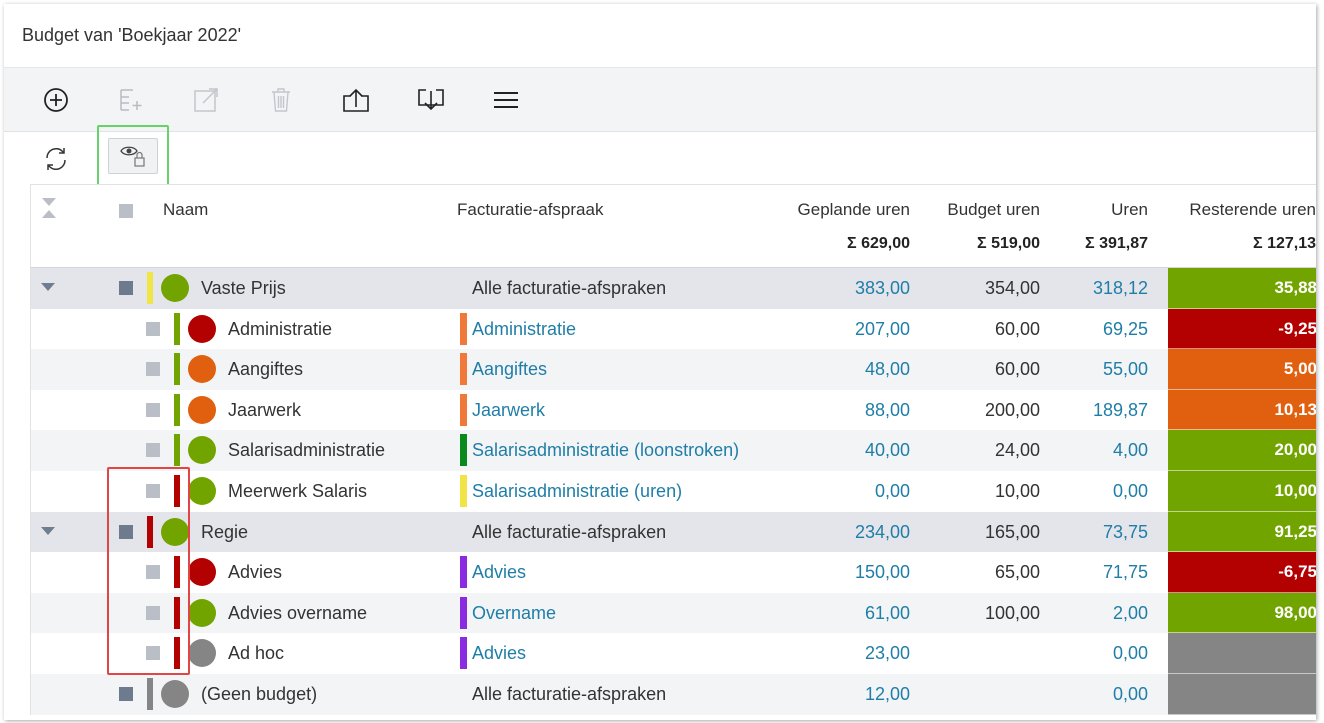 This screenshot has height=723, width=1324. What do you see at coordinates (853, 209) in the screenshot?
I see `col-geplande: Geplande uren` at bounding box center [853, 209].